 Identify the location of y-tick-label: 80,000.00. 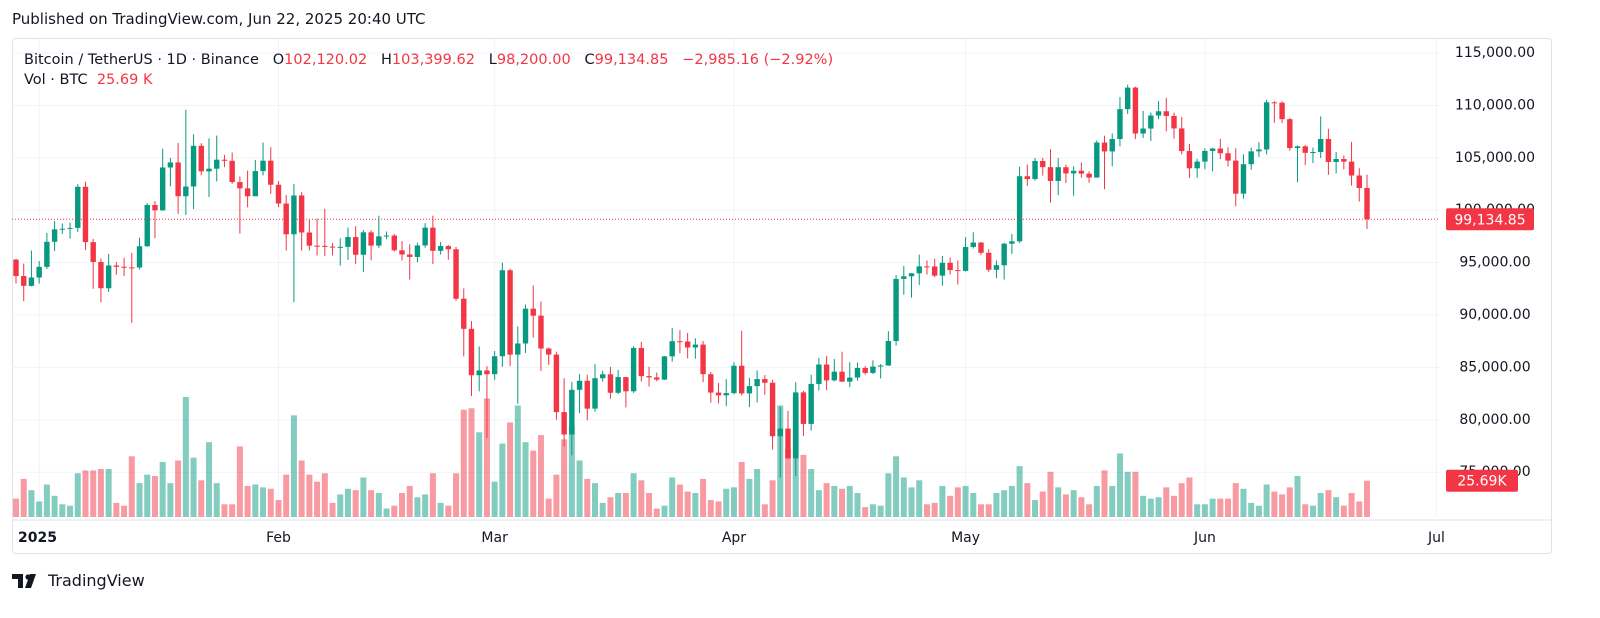
(1494, 420).